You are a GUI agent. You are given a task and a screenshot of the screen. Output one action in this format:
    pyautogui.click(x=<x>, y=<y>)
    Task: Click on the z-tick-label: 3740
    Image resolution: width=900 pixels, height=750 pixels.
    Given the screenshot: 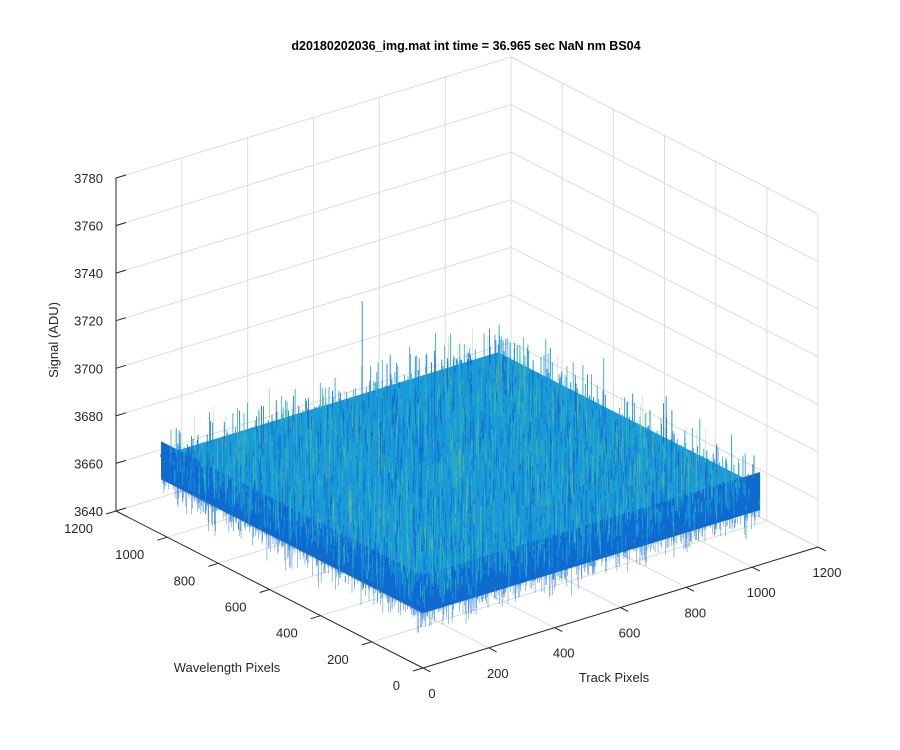 What is the action you would take?
    pyautogui.click(x=88, y=273)
    